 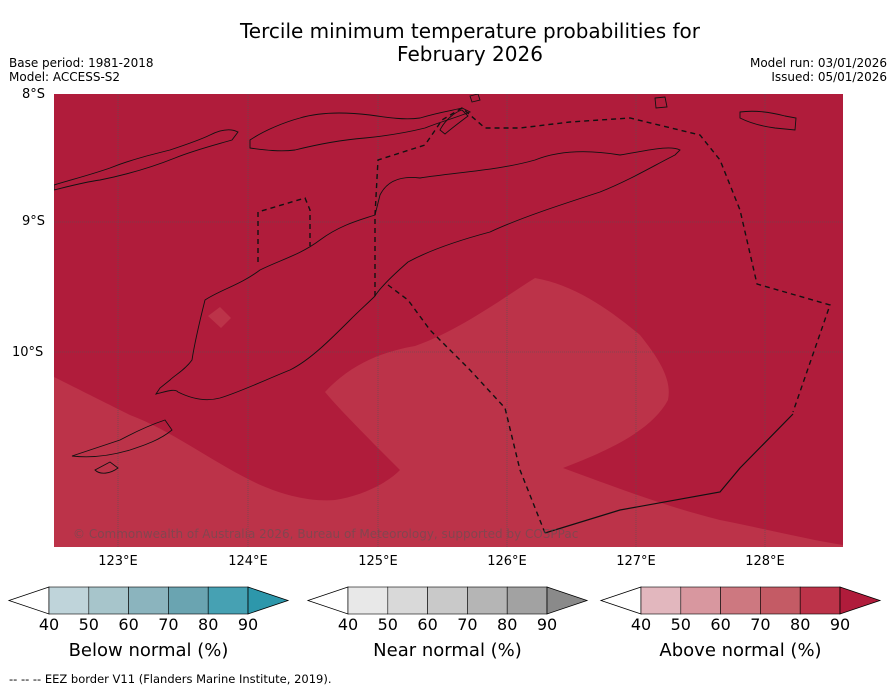 I want to click on issued-label: Issued: 05/01/2026, so click(x=829, y=77).